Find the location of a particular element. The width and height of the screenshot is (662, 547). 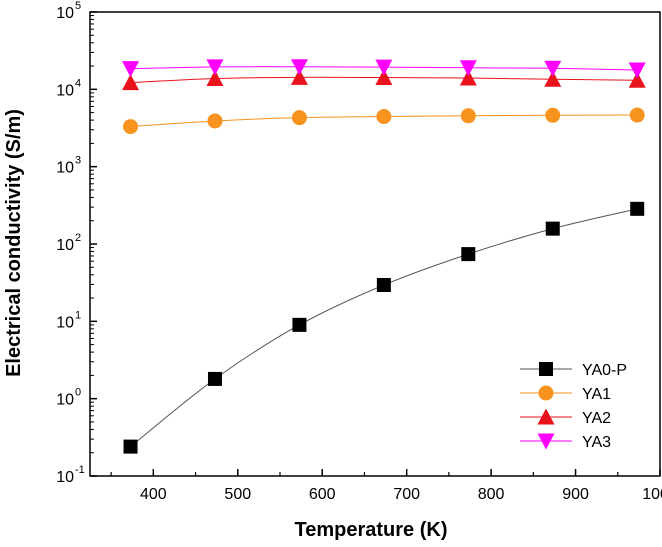

legend-label: YA3 is located at coordinates (596, 442).